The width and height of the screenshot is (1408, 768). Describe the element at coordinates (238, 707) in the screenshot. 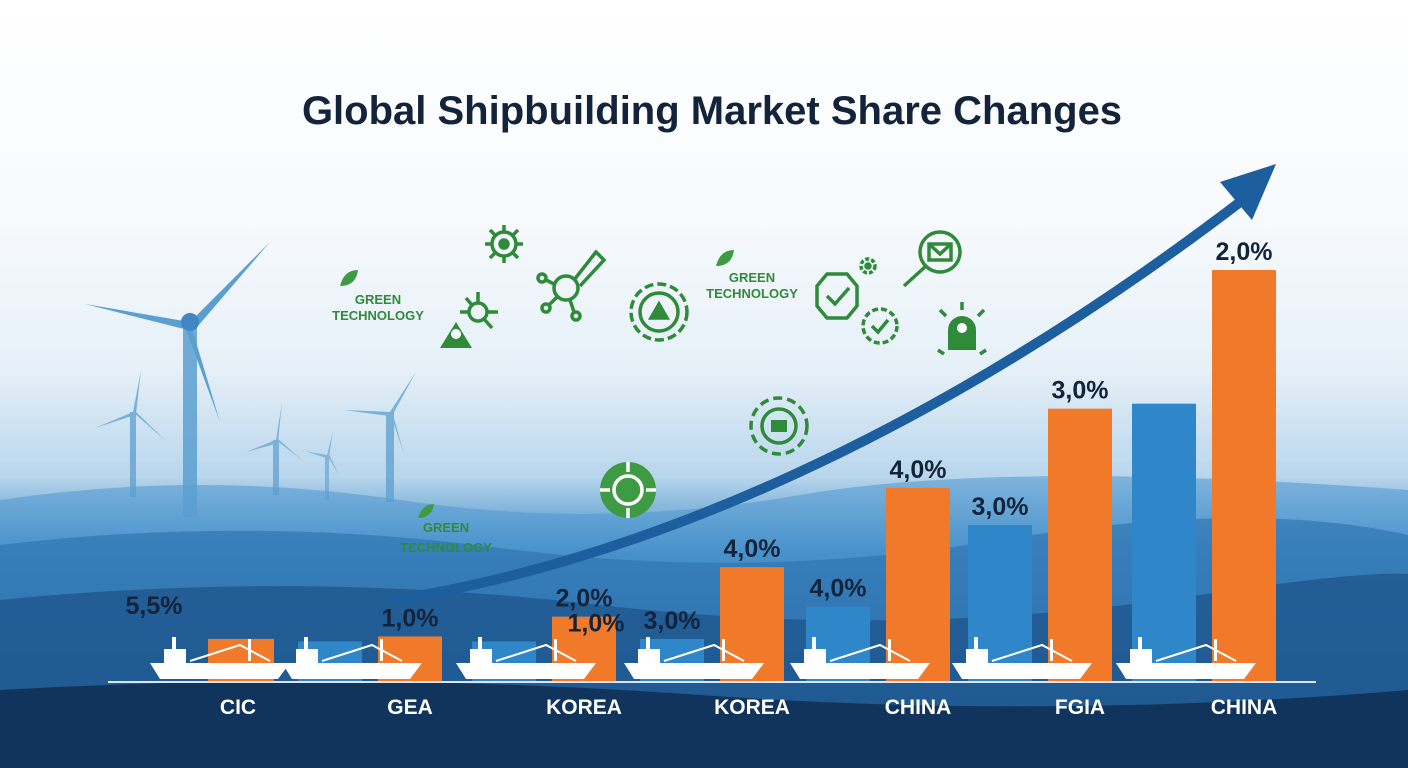

I see `category-label: CIC` at that location.